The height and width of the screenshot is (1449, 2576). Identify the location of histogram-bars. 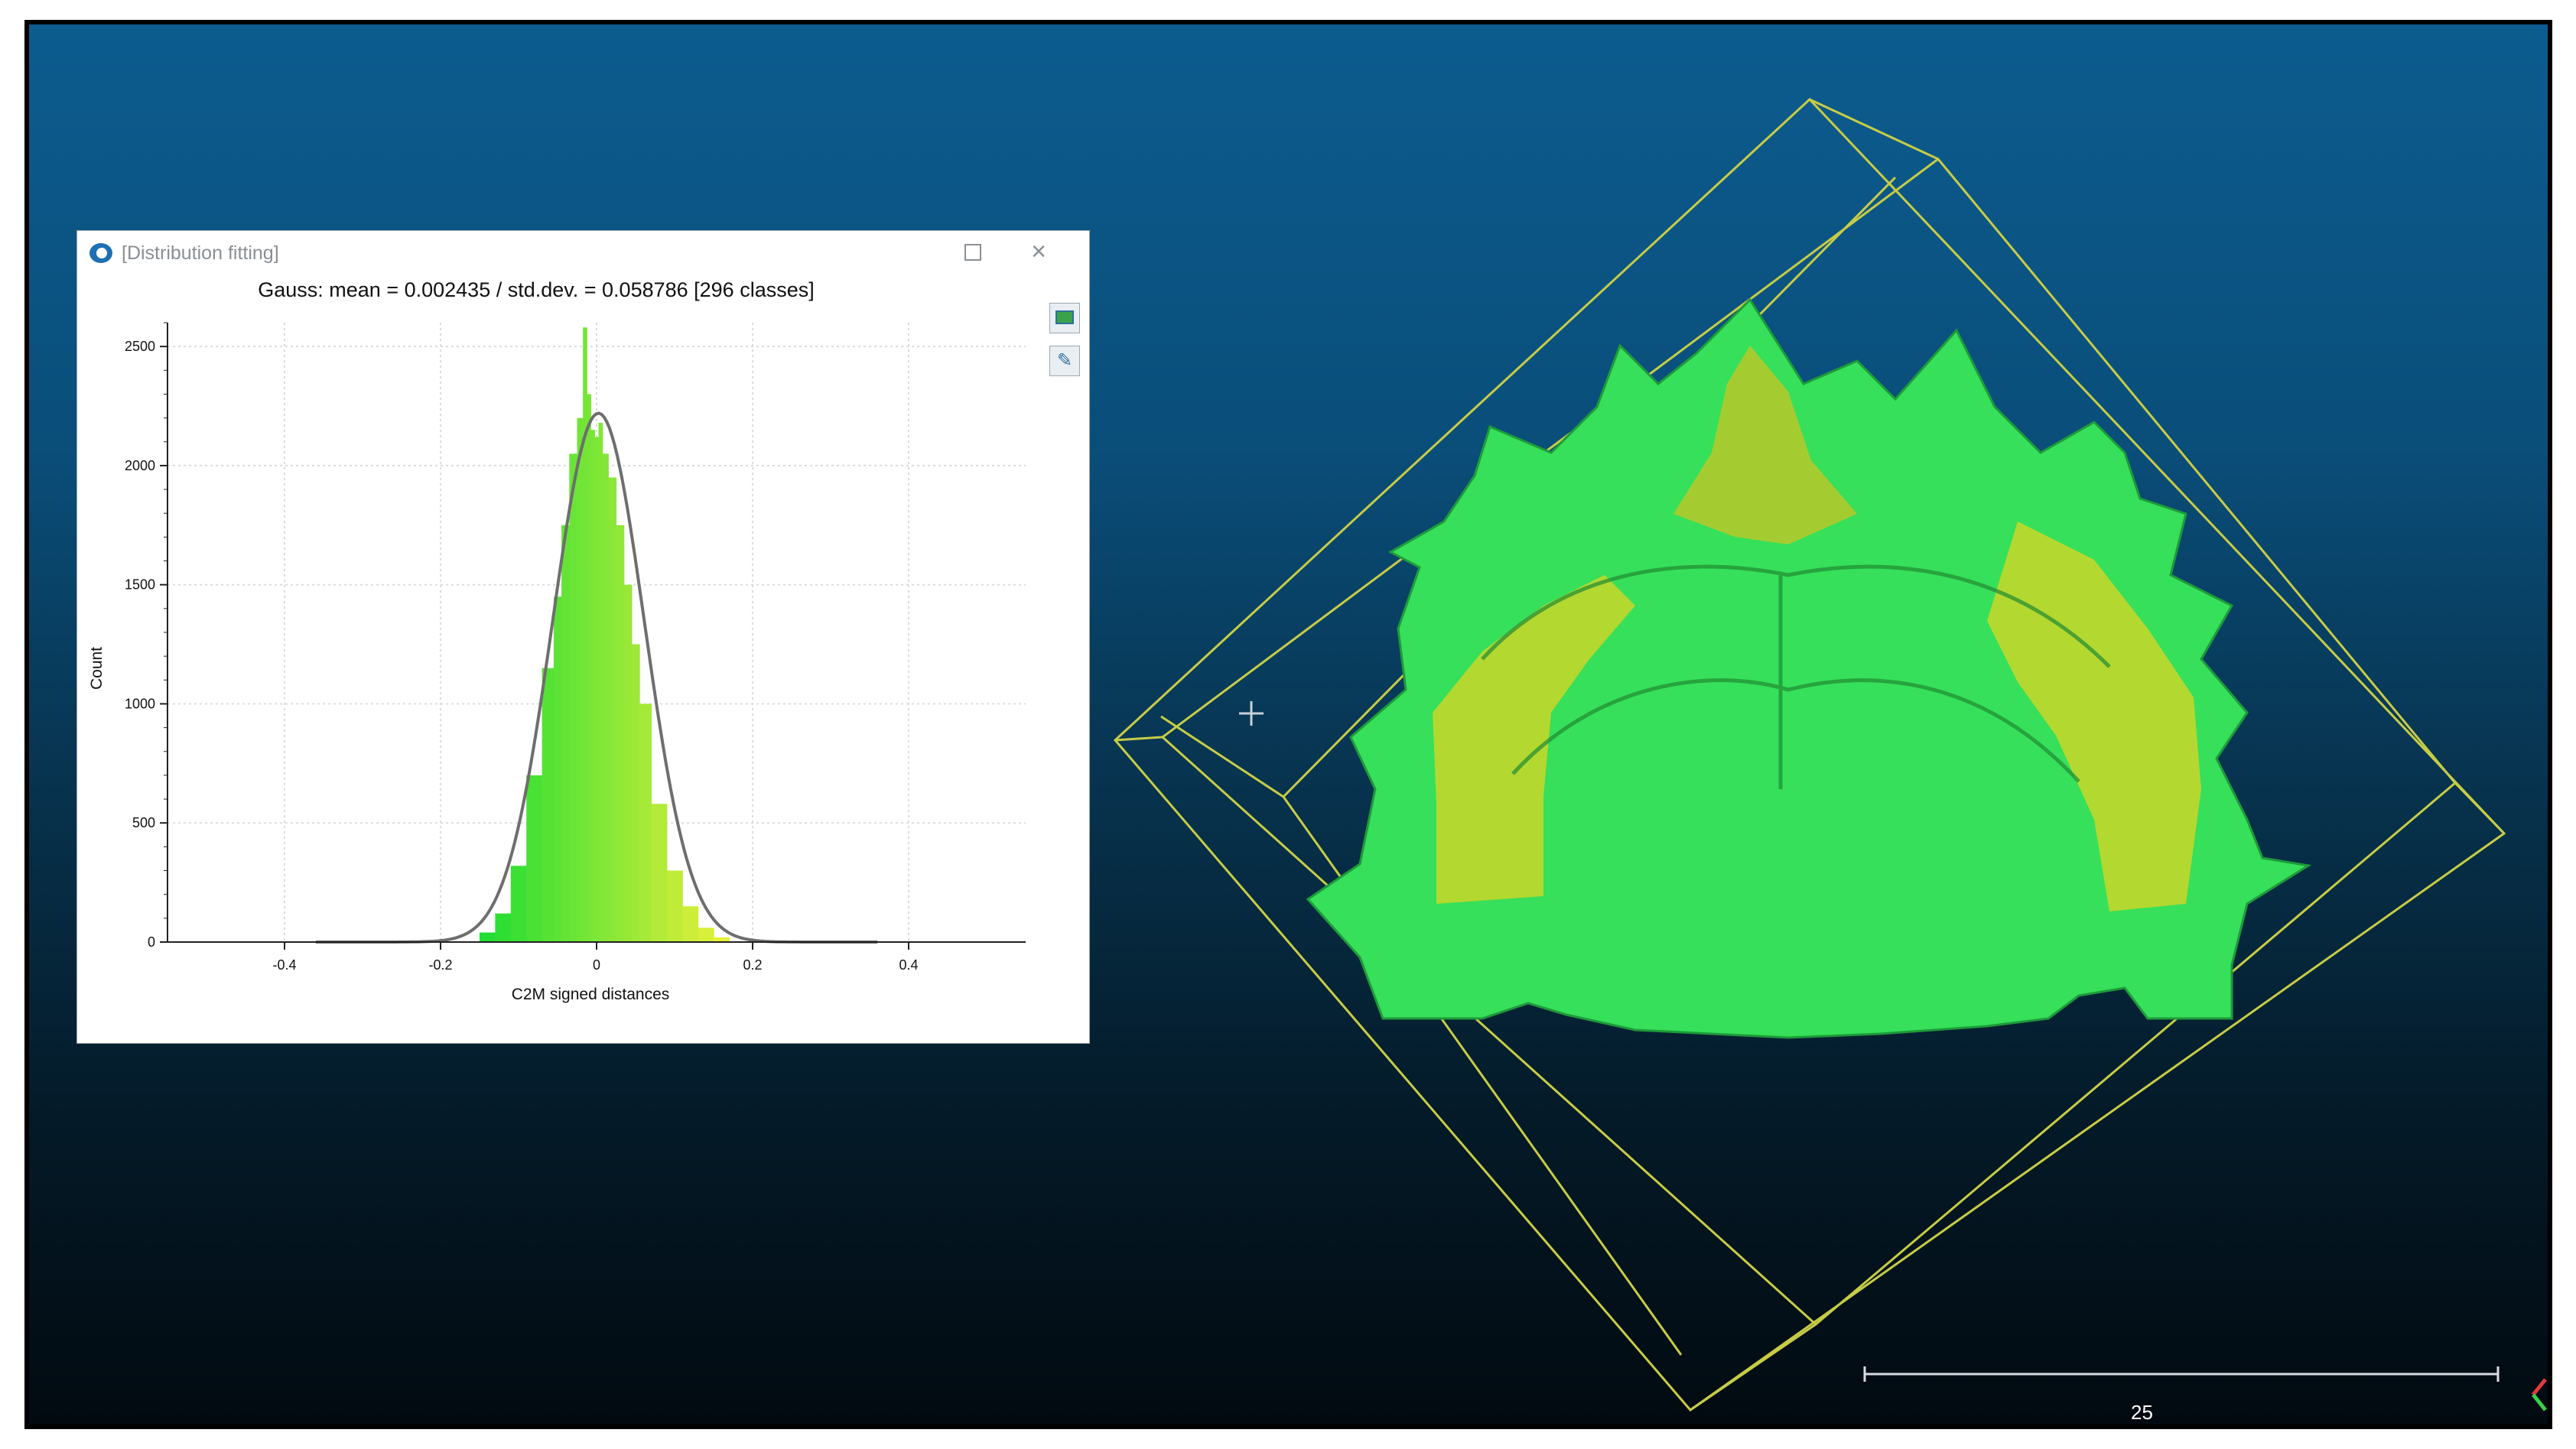
(605, 634).